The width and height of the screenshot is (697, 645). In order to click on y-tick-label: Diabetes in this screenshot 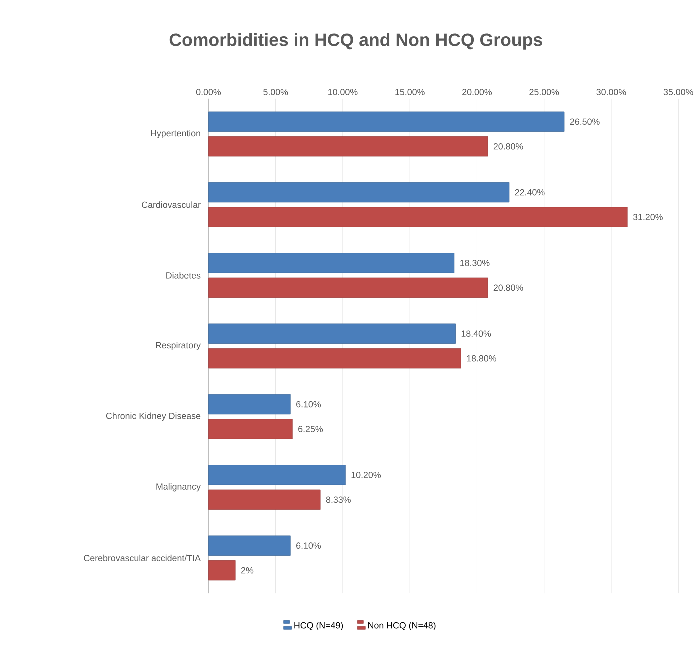, I will do `click(183, 275)`.